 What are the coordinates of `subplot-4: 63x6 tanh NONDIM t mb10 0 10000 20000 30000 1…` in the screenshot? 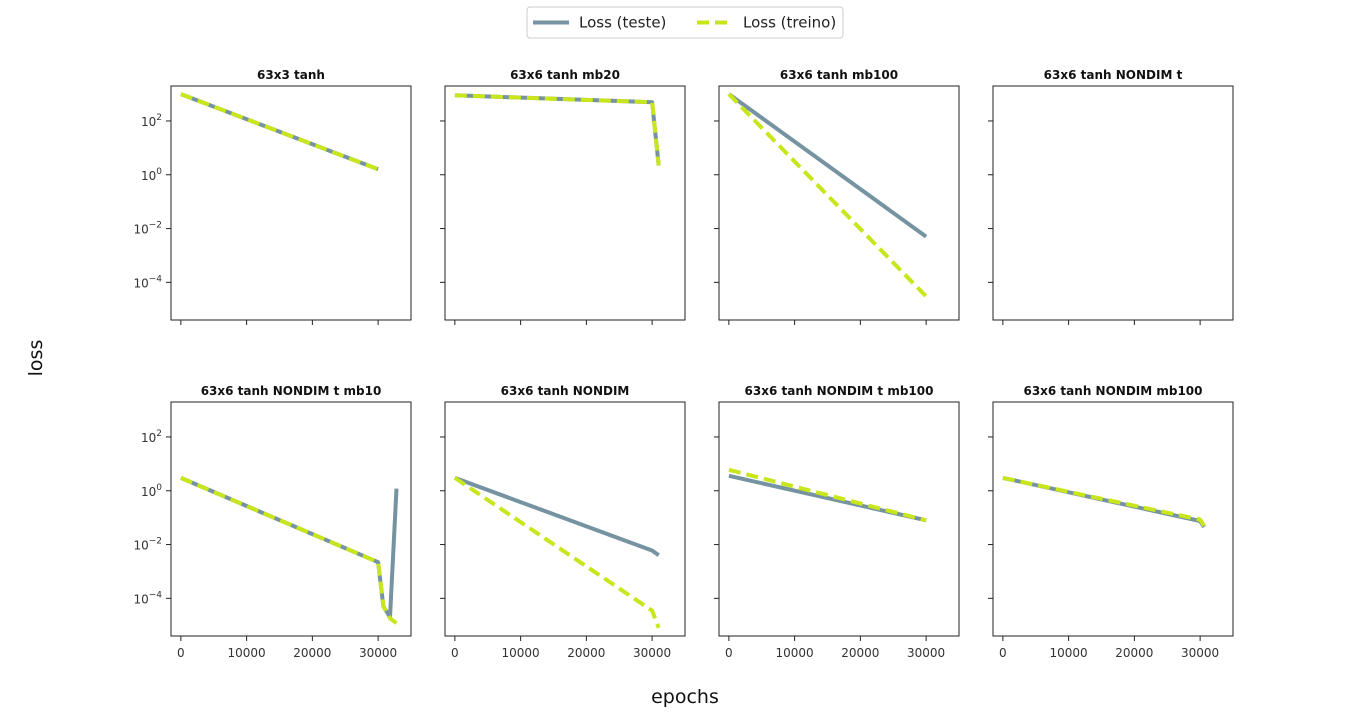 It's located at (272, 522).